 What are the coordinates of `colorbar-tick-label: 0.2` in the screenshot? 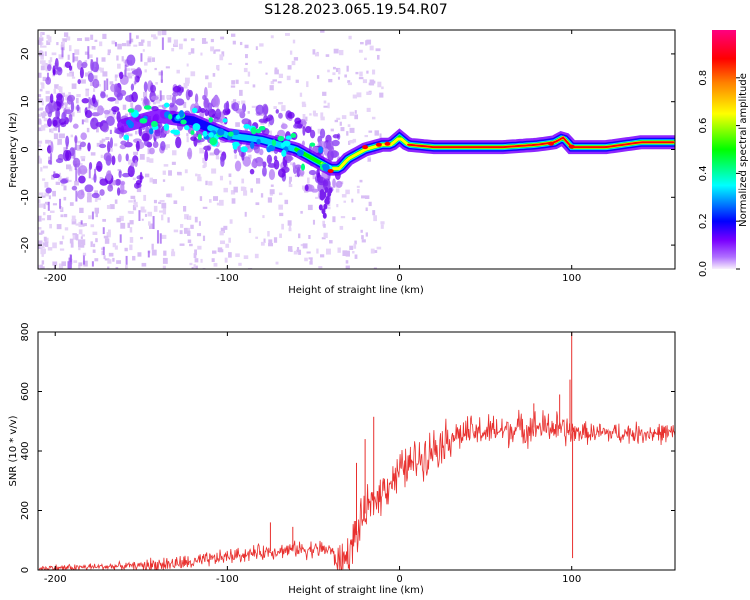 It's located at (703, 221).